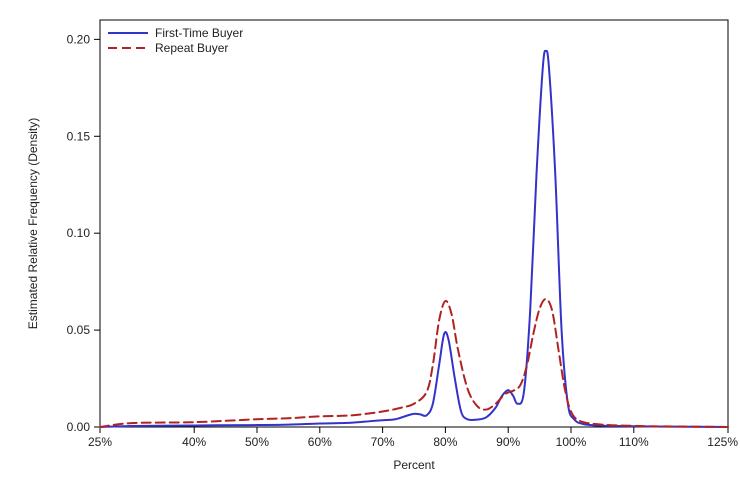  What do you see at coordinates (257, 442) in the screenshot?
I see `x-tick-label: 50%` at bounding box center [257, 442].